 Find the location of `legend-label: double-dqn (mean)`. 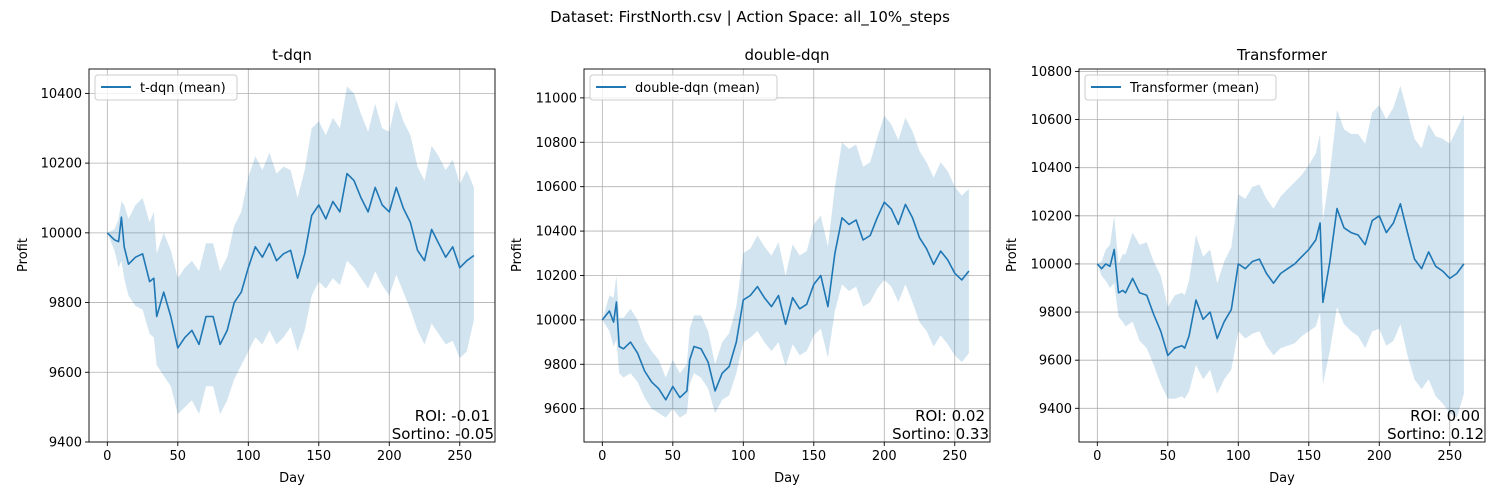

legend-label: double-dqn (mean) is located at coordinates (697, 88).